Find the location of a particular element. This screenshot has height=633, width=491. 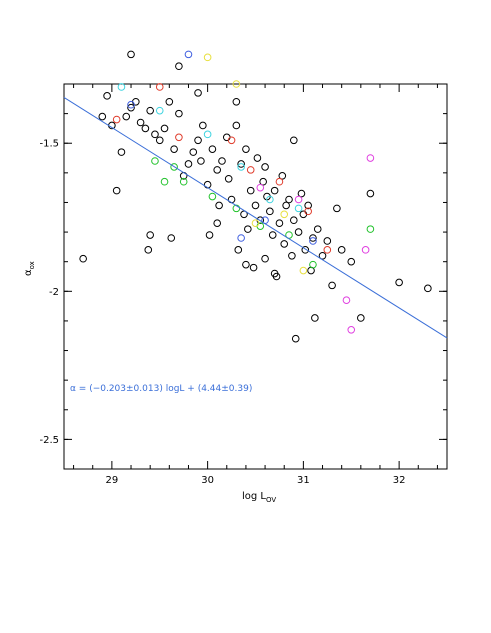

x-tick-label: 30 is located at coordinates (207, 480).